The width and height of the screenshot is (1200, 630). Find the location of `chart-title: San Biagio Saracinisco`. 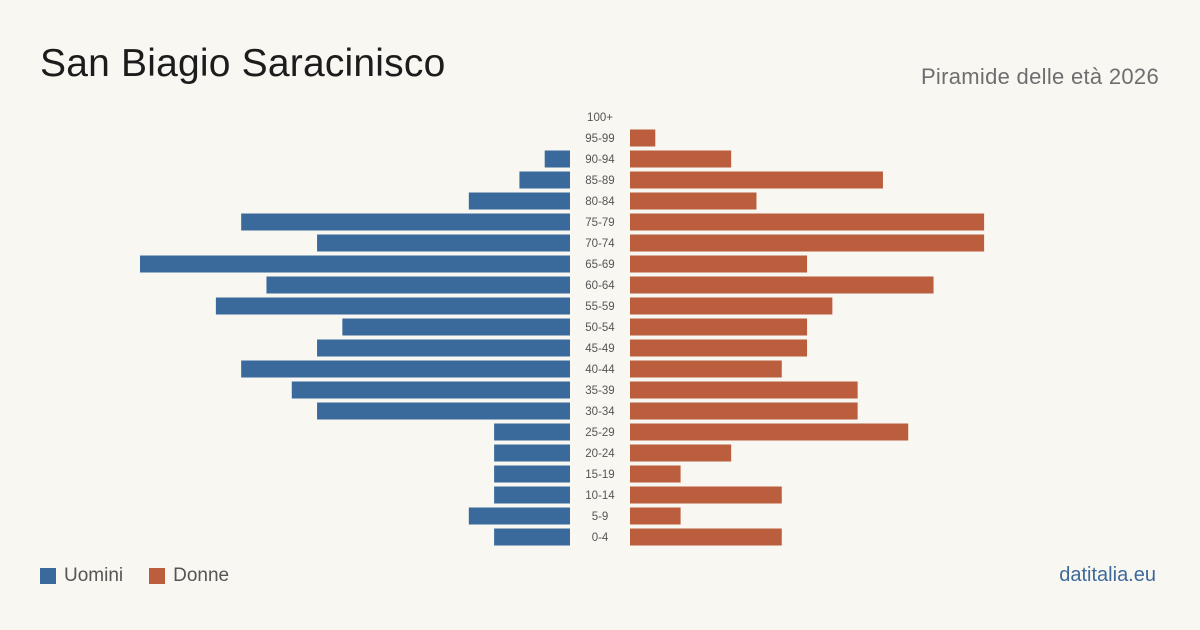

chart-title: San Biagio Saracinisco is located at coordinates (243, 63).